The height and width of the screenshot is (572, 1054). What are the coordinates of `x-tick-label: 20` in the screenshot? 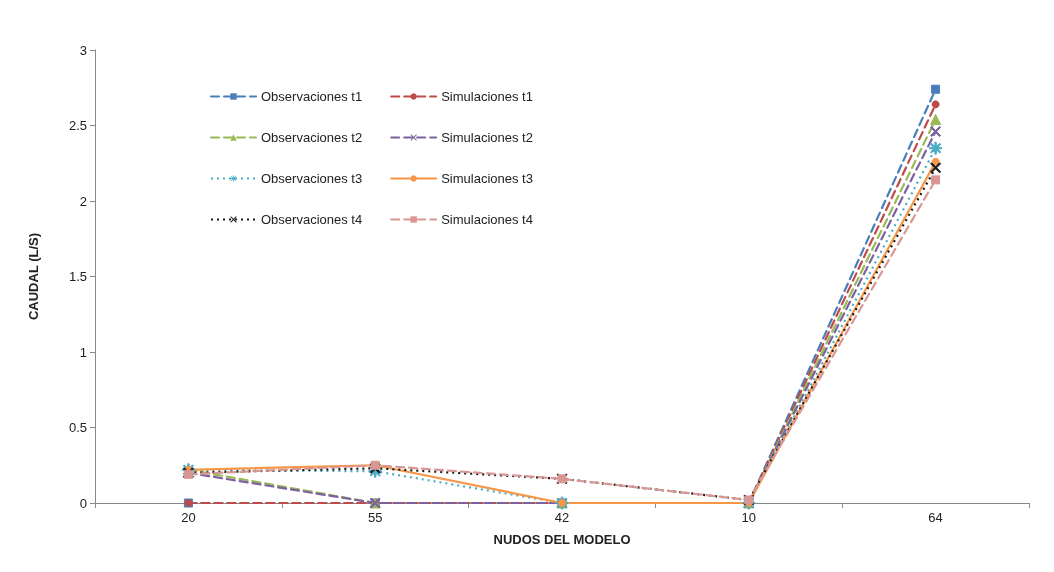 It's located at (188, 517).